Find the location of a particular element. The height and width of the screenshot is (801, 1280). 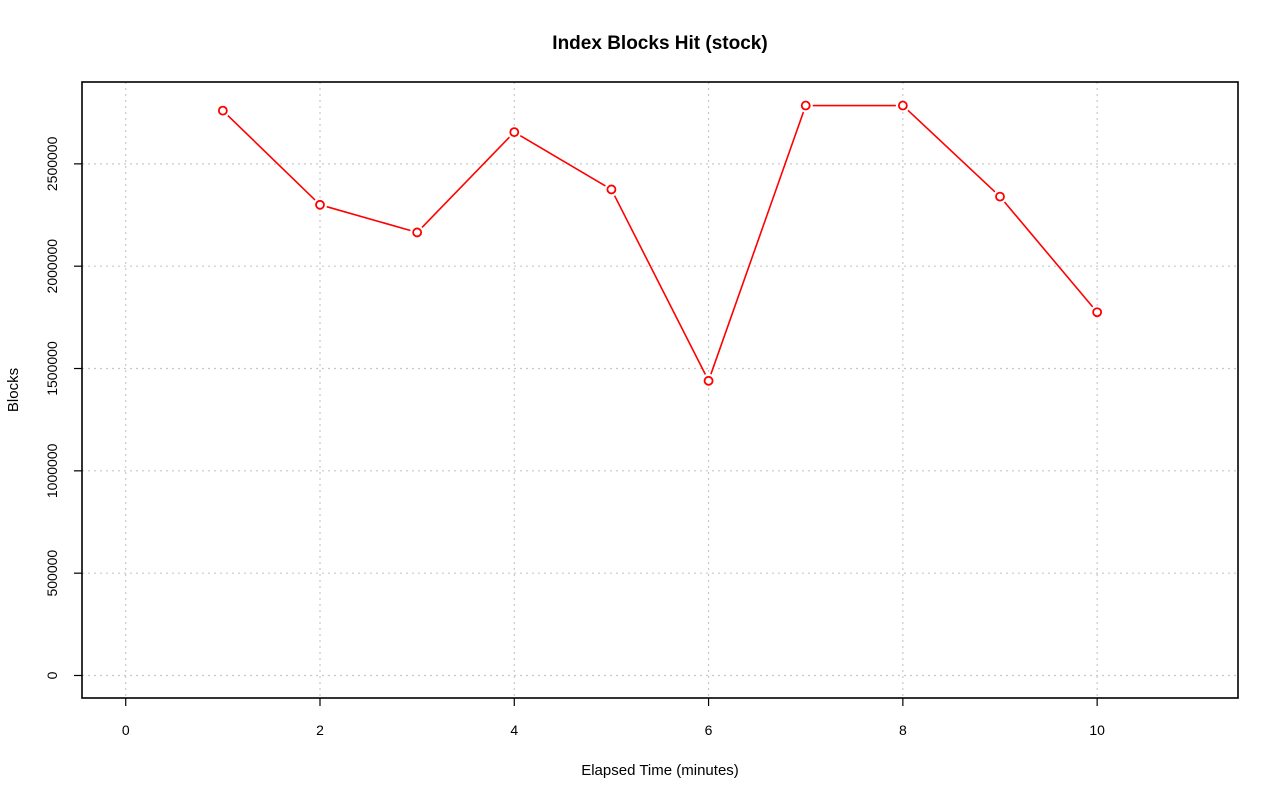

y-tick-label: 2500000 is located at coordinates (52, 163).